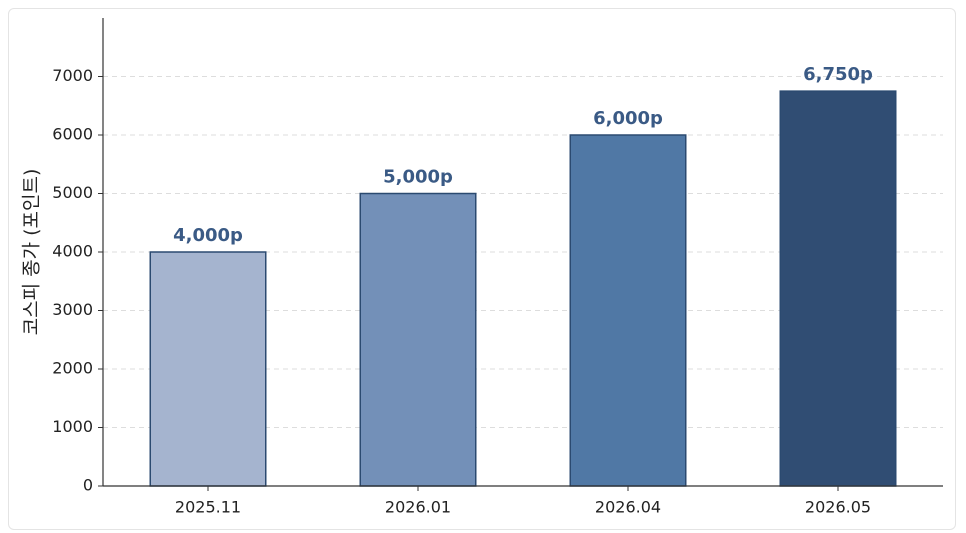 The image size is (966, 533). I want to click on x-tick-label: 2026.01, so click(418, 507).